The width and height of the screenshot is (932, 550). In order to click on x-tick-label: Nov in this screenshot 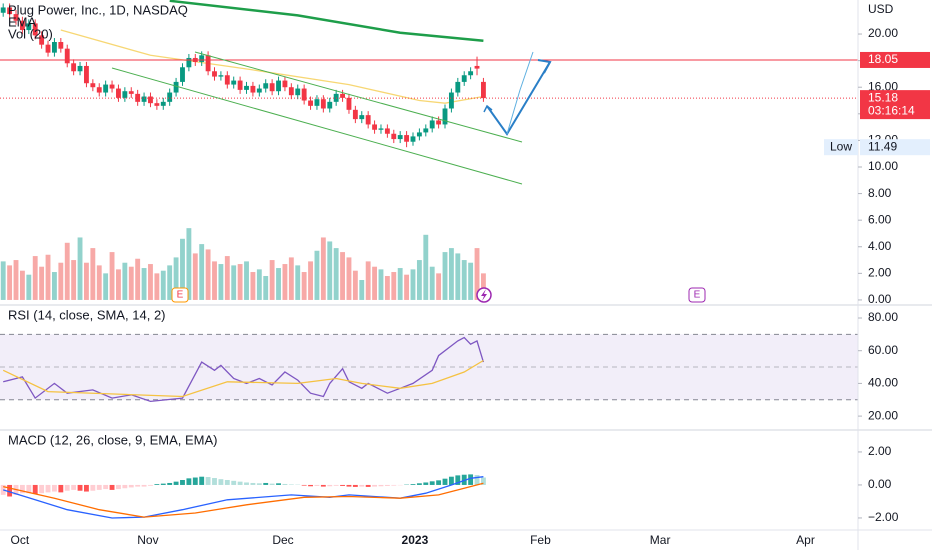, I will do `click(147, 540)`.